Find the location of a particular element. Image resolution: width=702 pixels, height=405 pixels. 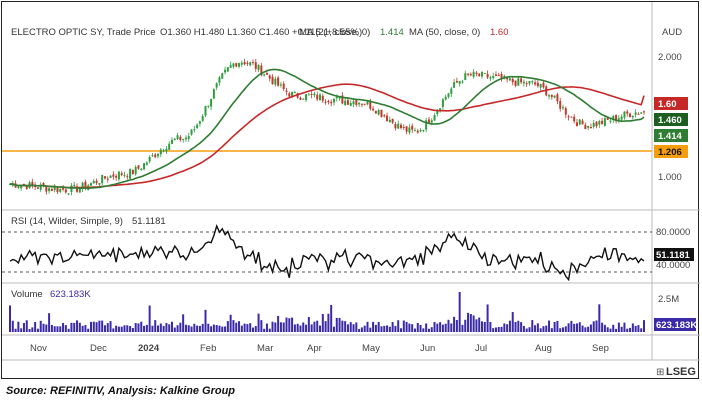

volume-value-tag is located at coordinates (675, 324).